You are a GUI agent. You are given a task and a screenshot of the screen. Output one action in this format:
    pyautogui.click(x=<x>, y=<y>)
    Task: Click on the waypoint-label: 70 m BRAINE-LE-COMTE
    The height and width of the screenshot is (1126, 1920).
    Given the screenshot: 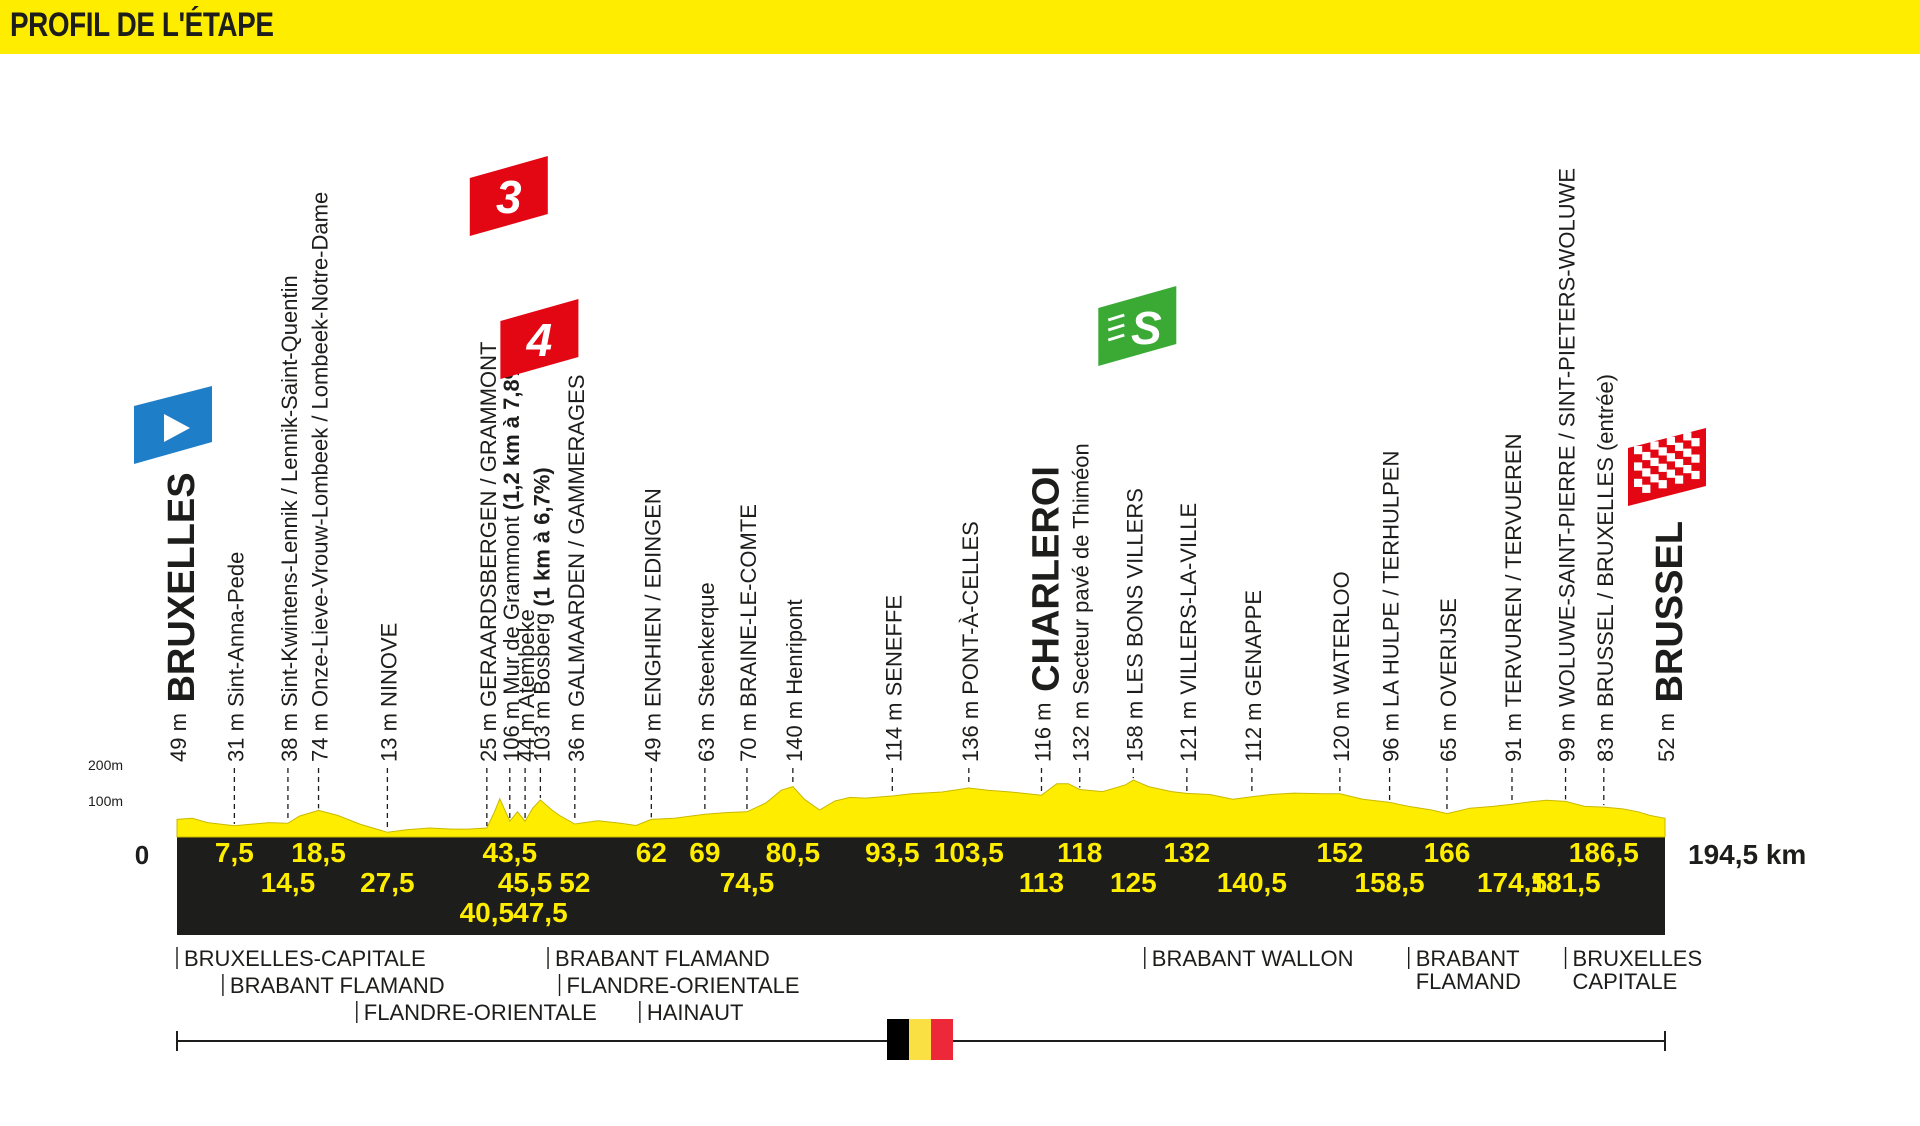 What is the action you would take?
    pyautogui.click(x=748, y=633)
    